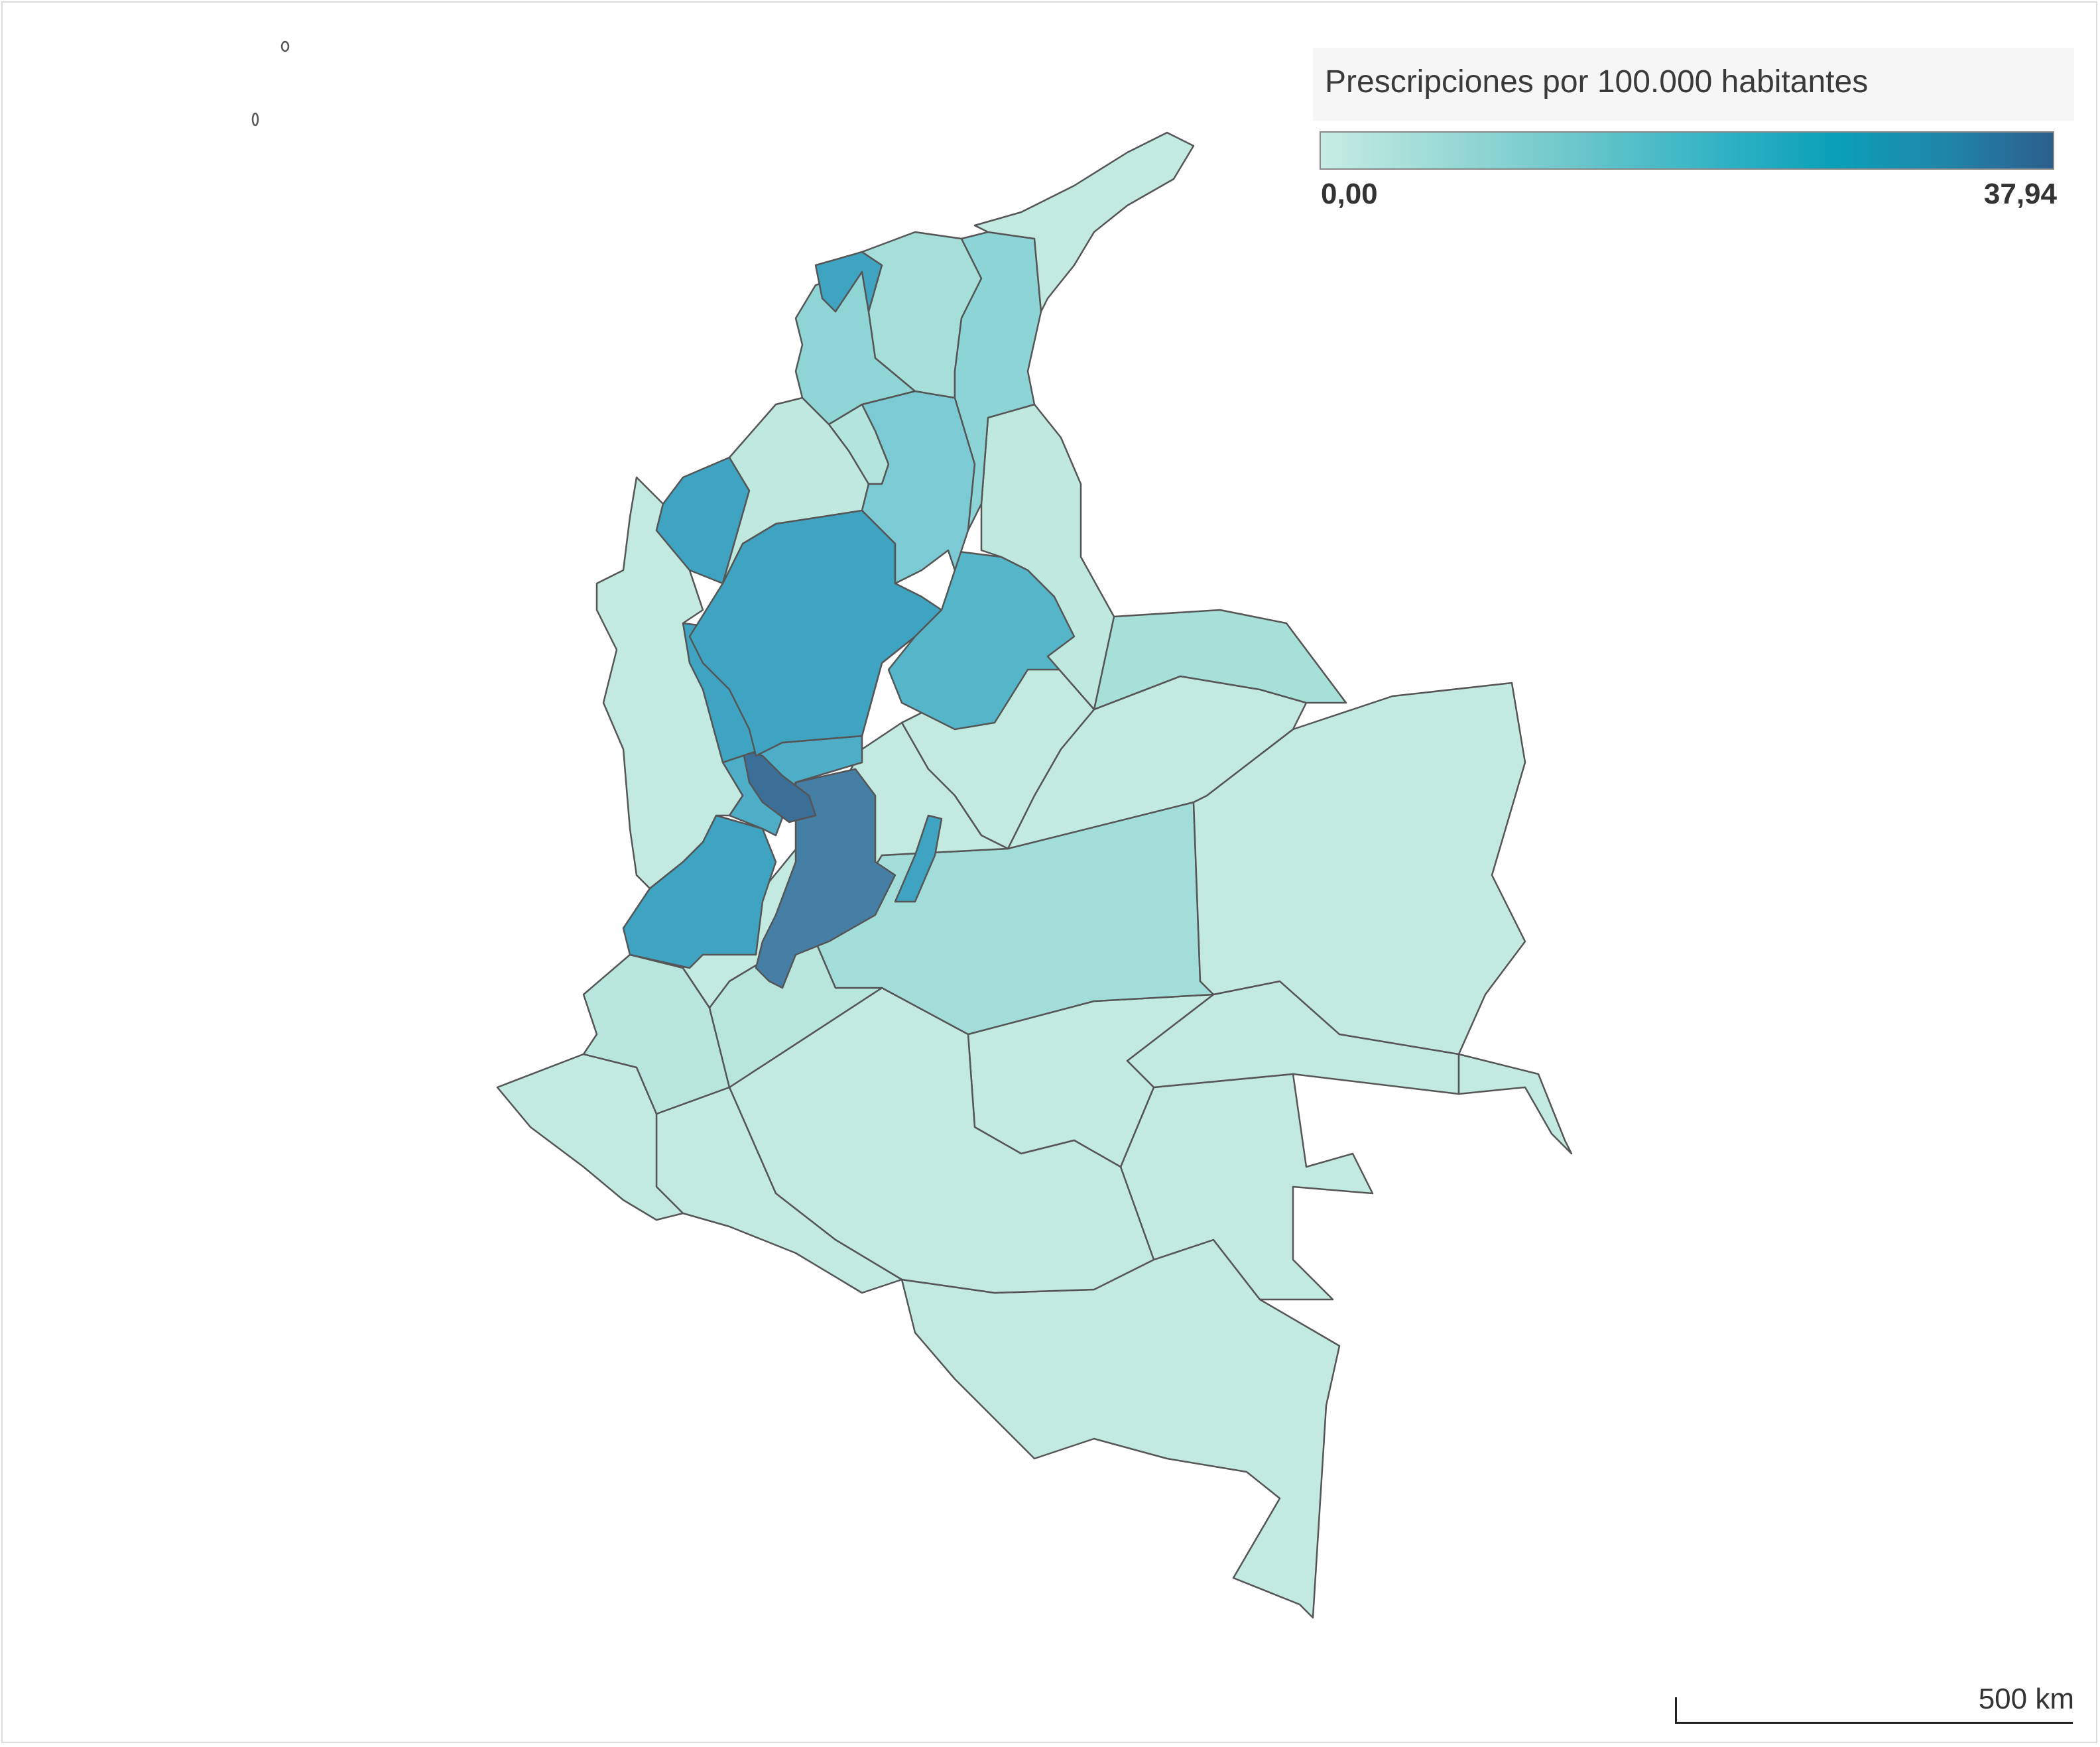  I want to click on legend-header: Prescripciones por 100.000 habitantes, so click(1693, 84).